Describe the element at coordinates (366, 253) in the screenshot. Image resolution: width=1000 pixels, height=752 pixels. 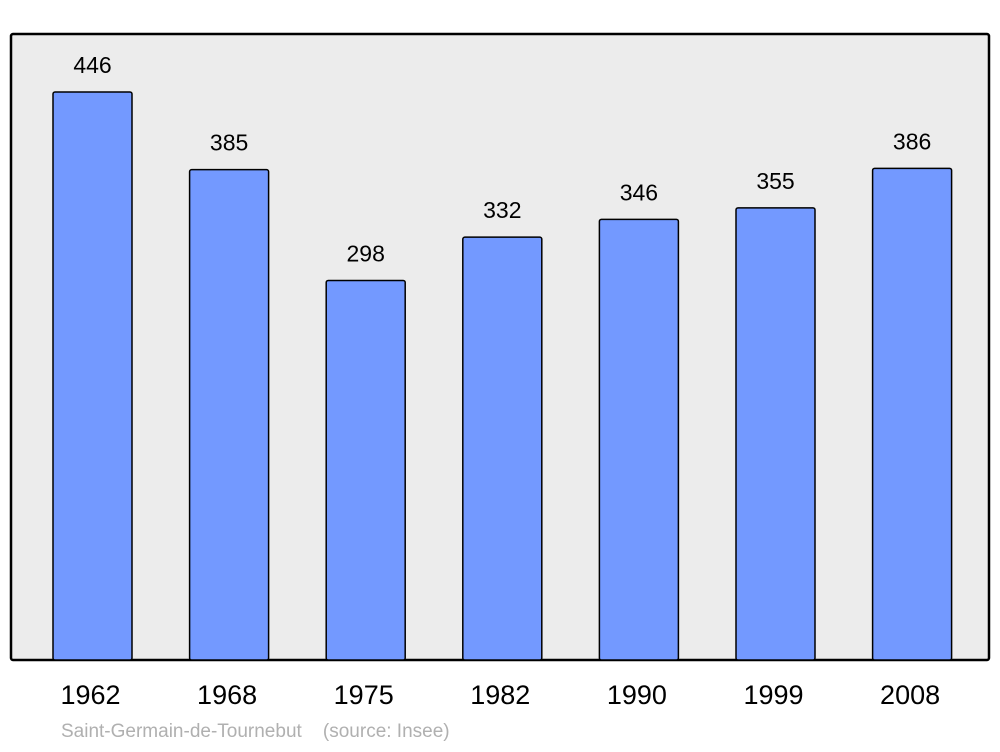
I see `data-label-1975: 298` at that location.